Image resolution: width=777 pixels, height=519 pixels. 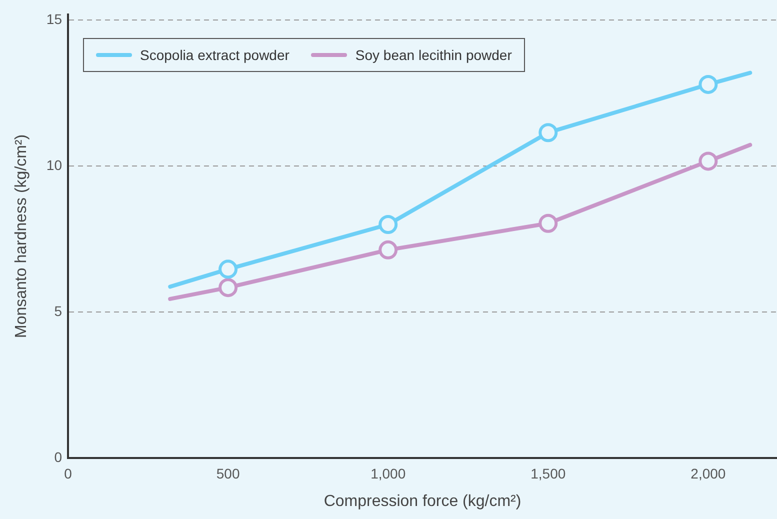 What do you see at coordinates (21, 236) in the screenshot?
I see `y-axis-title: Monsanto hardness (kg/cm²)` at bounding box center [21, 236].